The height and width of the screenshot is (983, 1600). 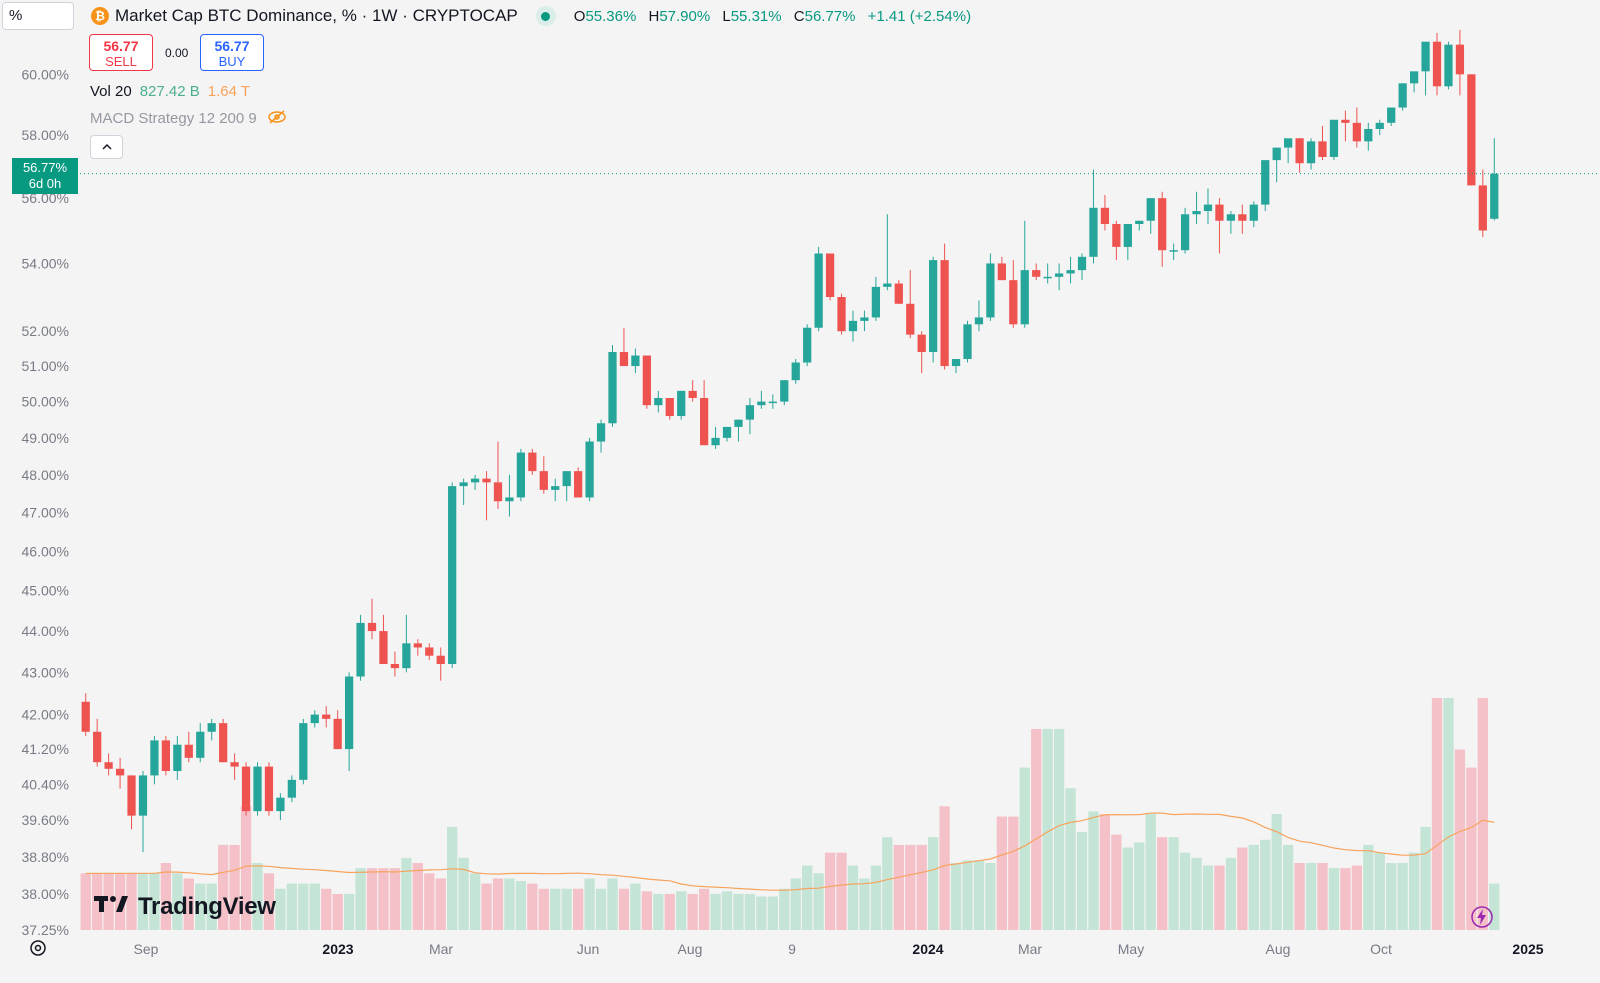 I want to click on sell-button: 56.77 SELL, so click(x=121, y=52).